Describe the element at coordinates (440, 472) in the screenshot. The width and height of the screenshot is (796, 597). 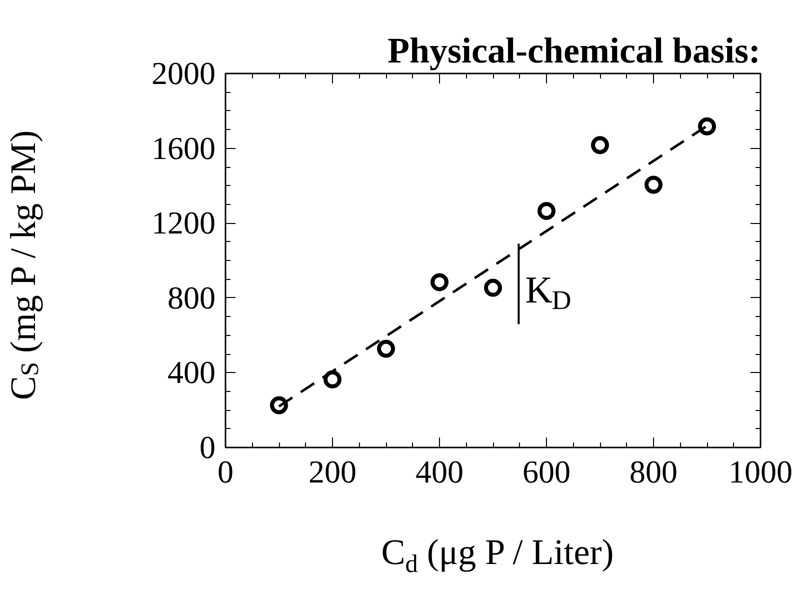
I see `x-tick-label: 400` at that location.